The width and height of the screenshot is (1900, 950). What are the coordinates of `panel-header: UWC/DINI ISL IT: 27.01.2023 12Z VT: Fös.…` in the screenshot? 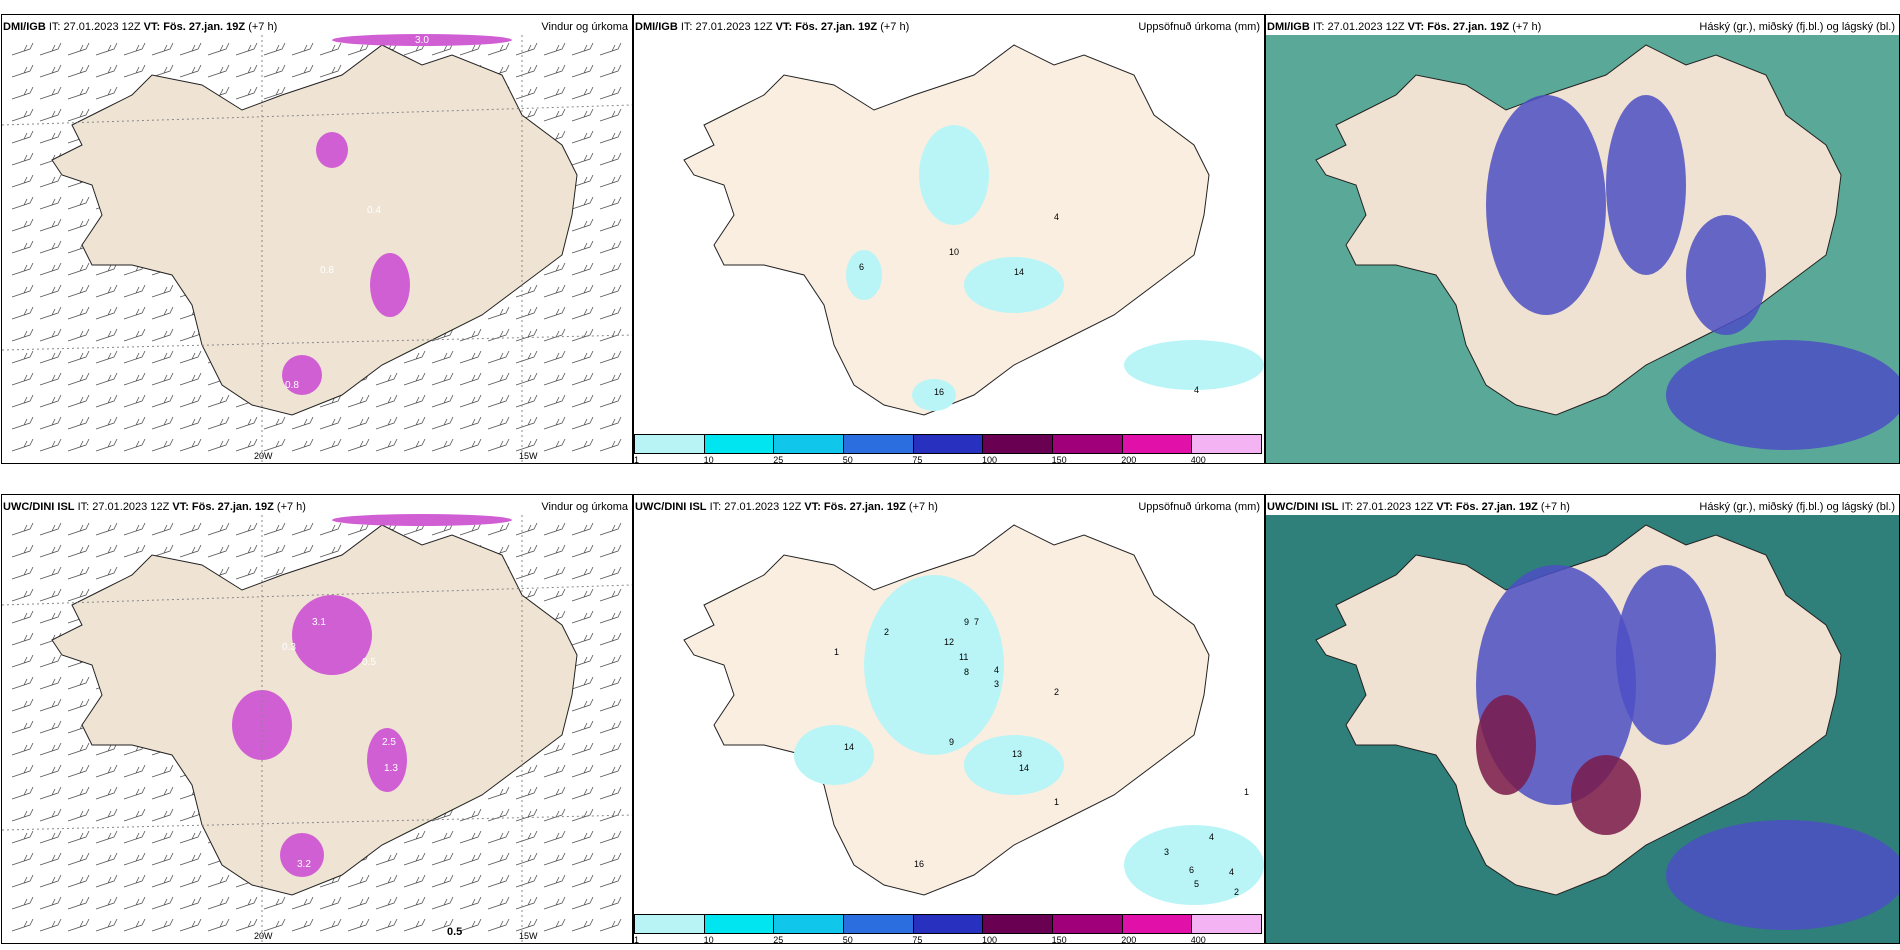 It's located at (786, 507).